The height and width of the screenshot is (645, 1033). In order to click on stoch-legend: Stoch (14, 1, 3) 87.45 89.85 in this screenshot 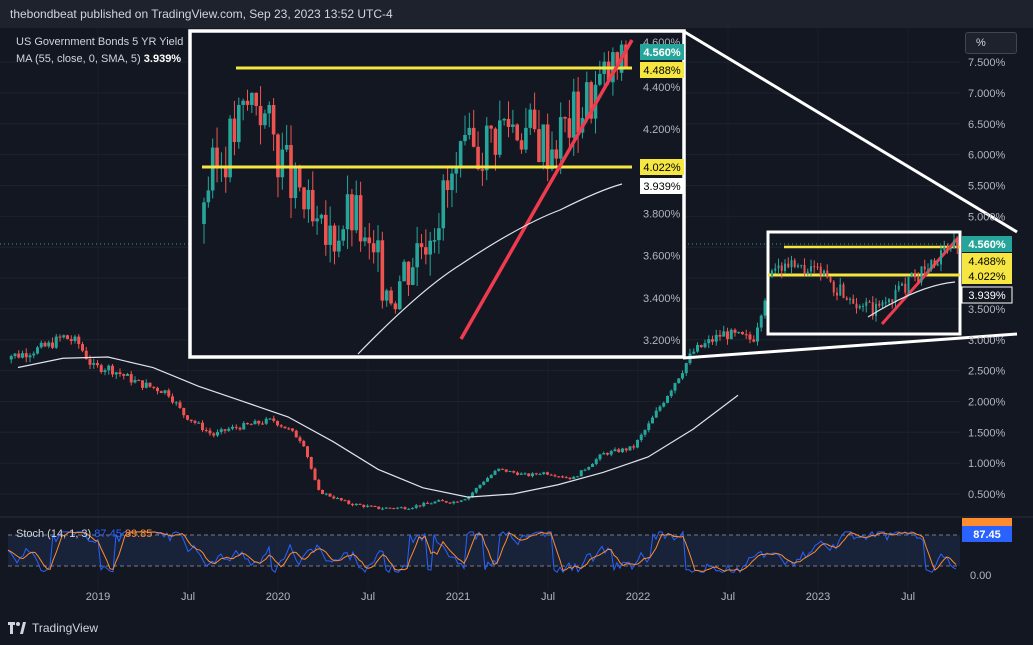, I will do `click(84, 534)`.